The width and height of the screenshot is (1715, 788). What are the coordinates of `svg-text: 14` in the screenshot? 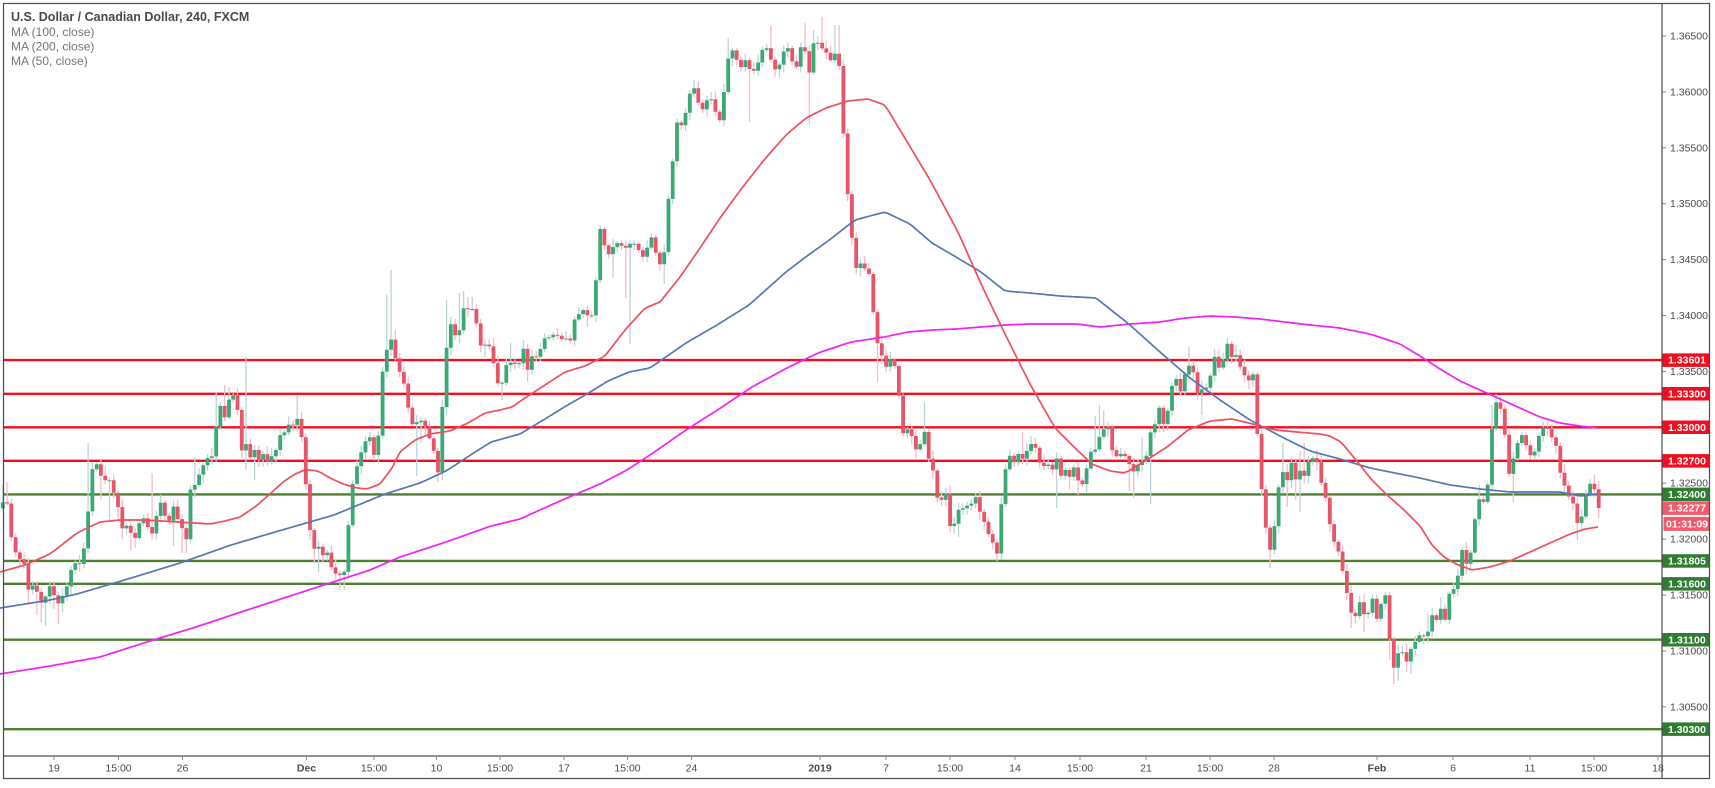 It's located at (1015, 769).